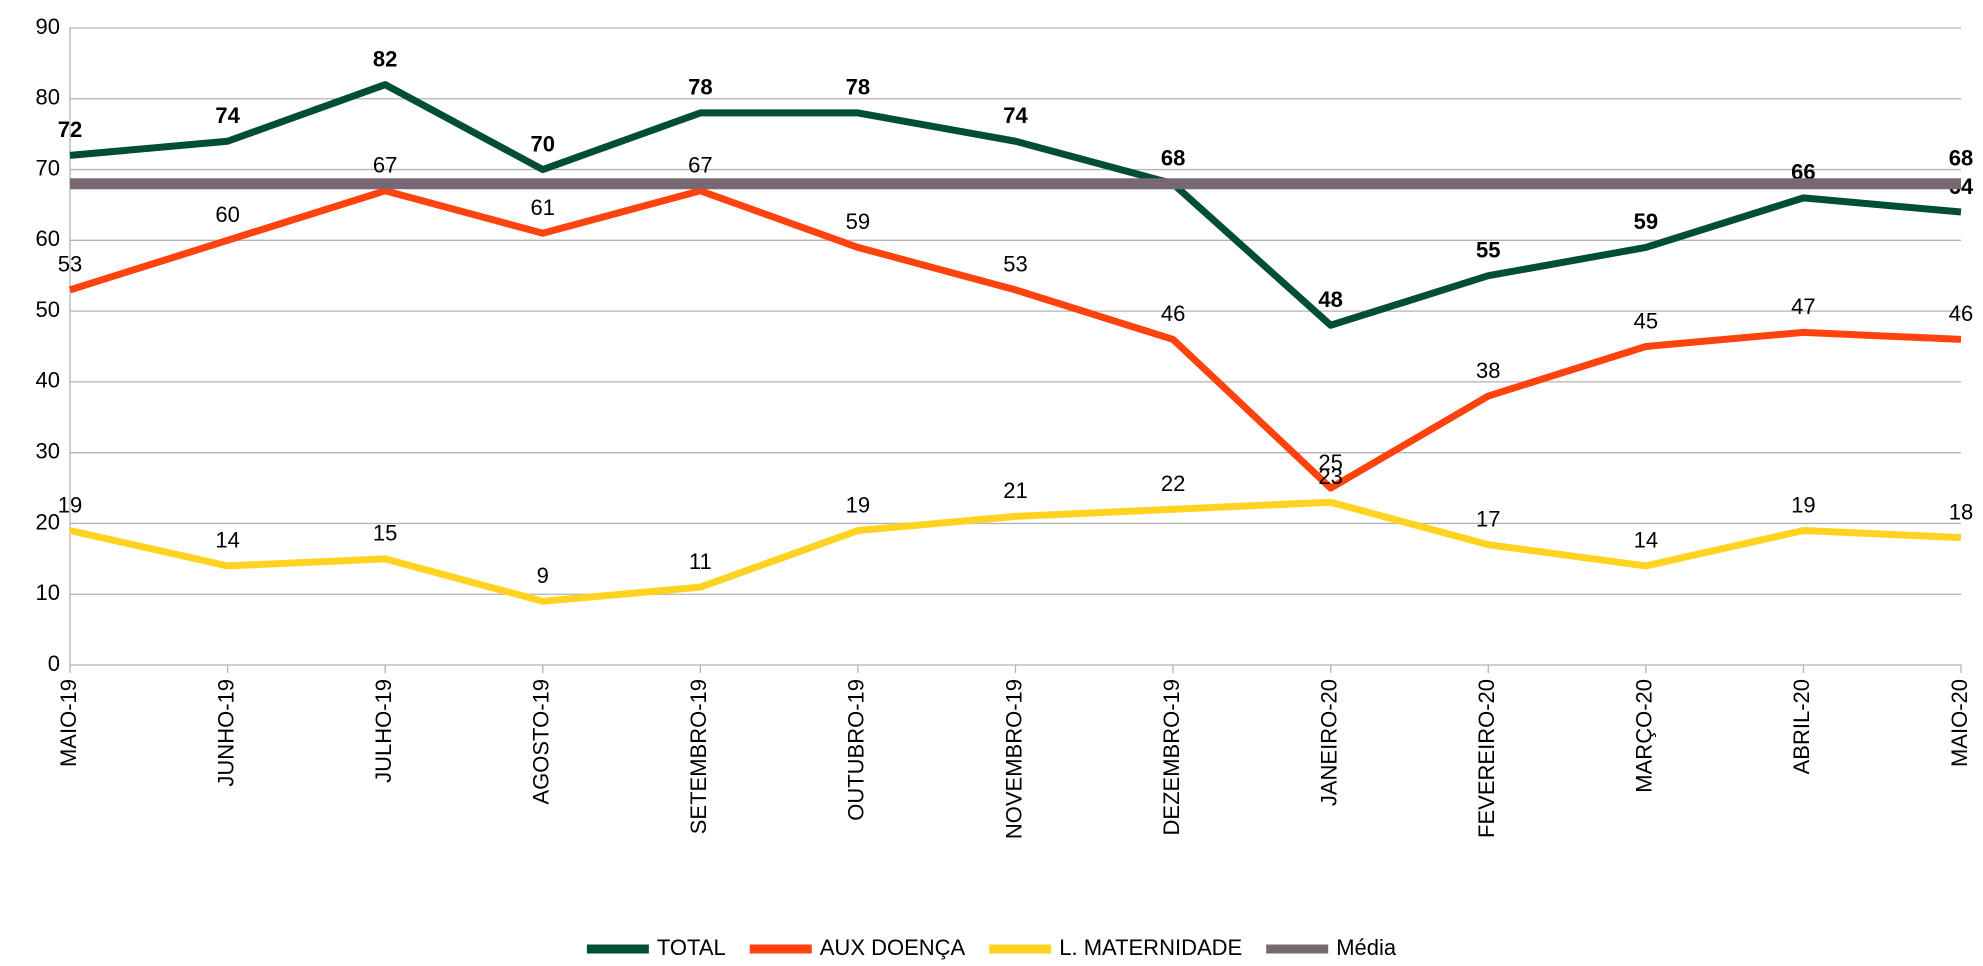  What do you see at coordinates (1488, 370) in the screenshot?
I see `data-label: 38` at bounding box center [1488, 370].